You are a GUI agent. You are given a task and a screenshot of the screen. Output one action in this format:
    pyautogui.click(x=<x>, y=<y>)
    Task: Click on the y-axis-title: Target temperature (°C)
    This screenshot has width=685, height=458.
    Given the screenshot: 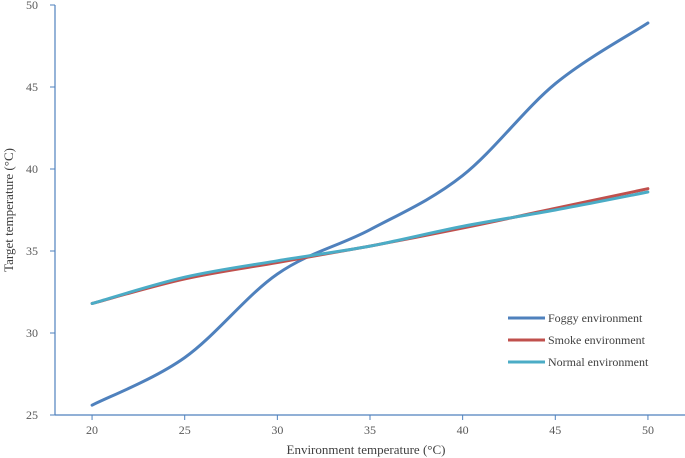 What is the action you would take?
    pyautogui.click(x=8, y=210)
    